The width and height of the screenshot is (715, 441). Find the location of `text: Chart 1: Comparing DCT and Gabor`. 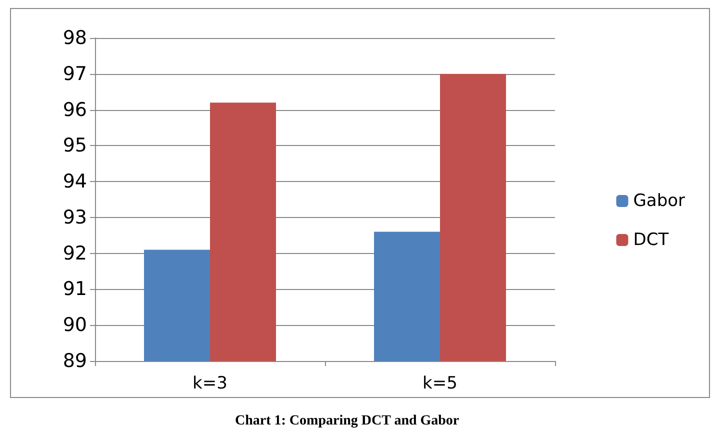

text: Chart 1: Comparing DCT and Gabor is located at coordinates (347, 421).